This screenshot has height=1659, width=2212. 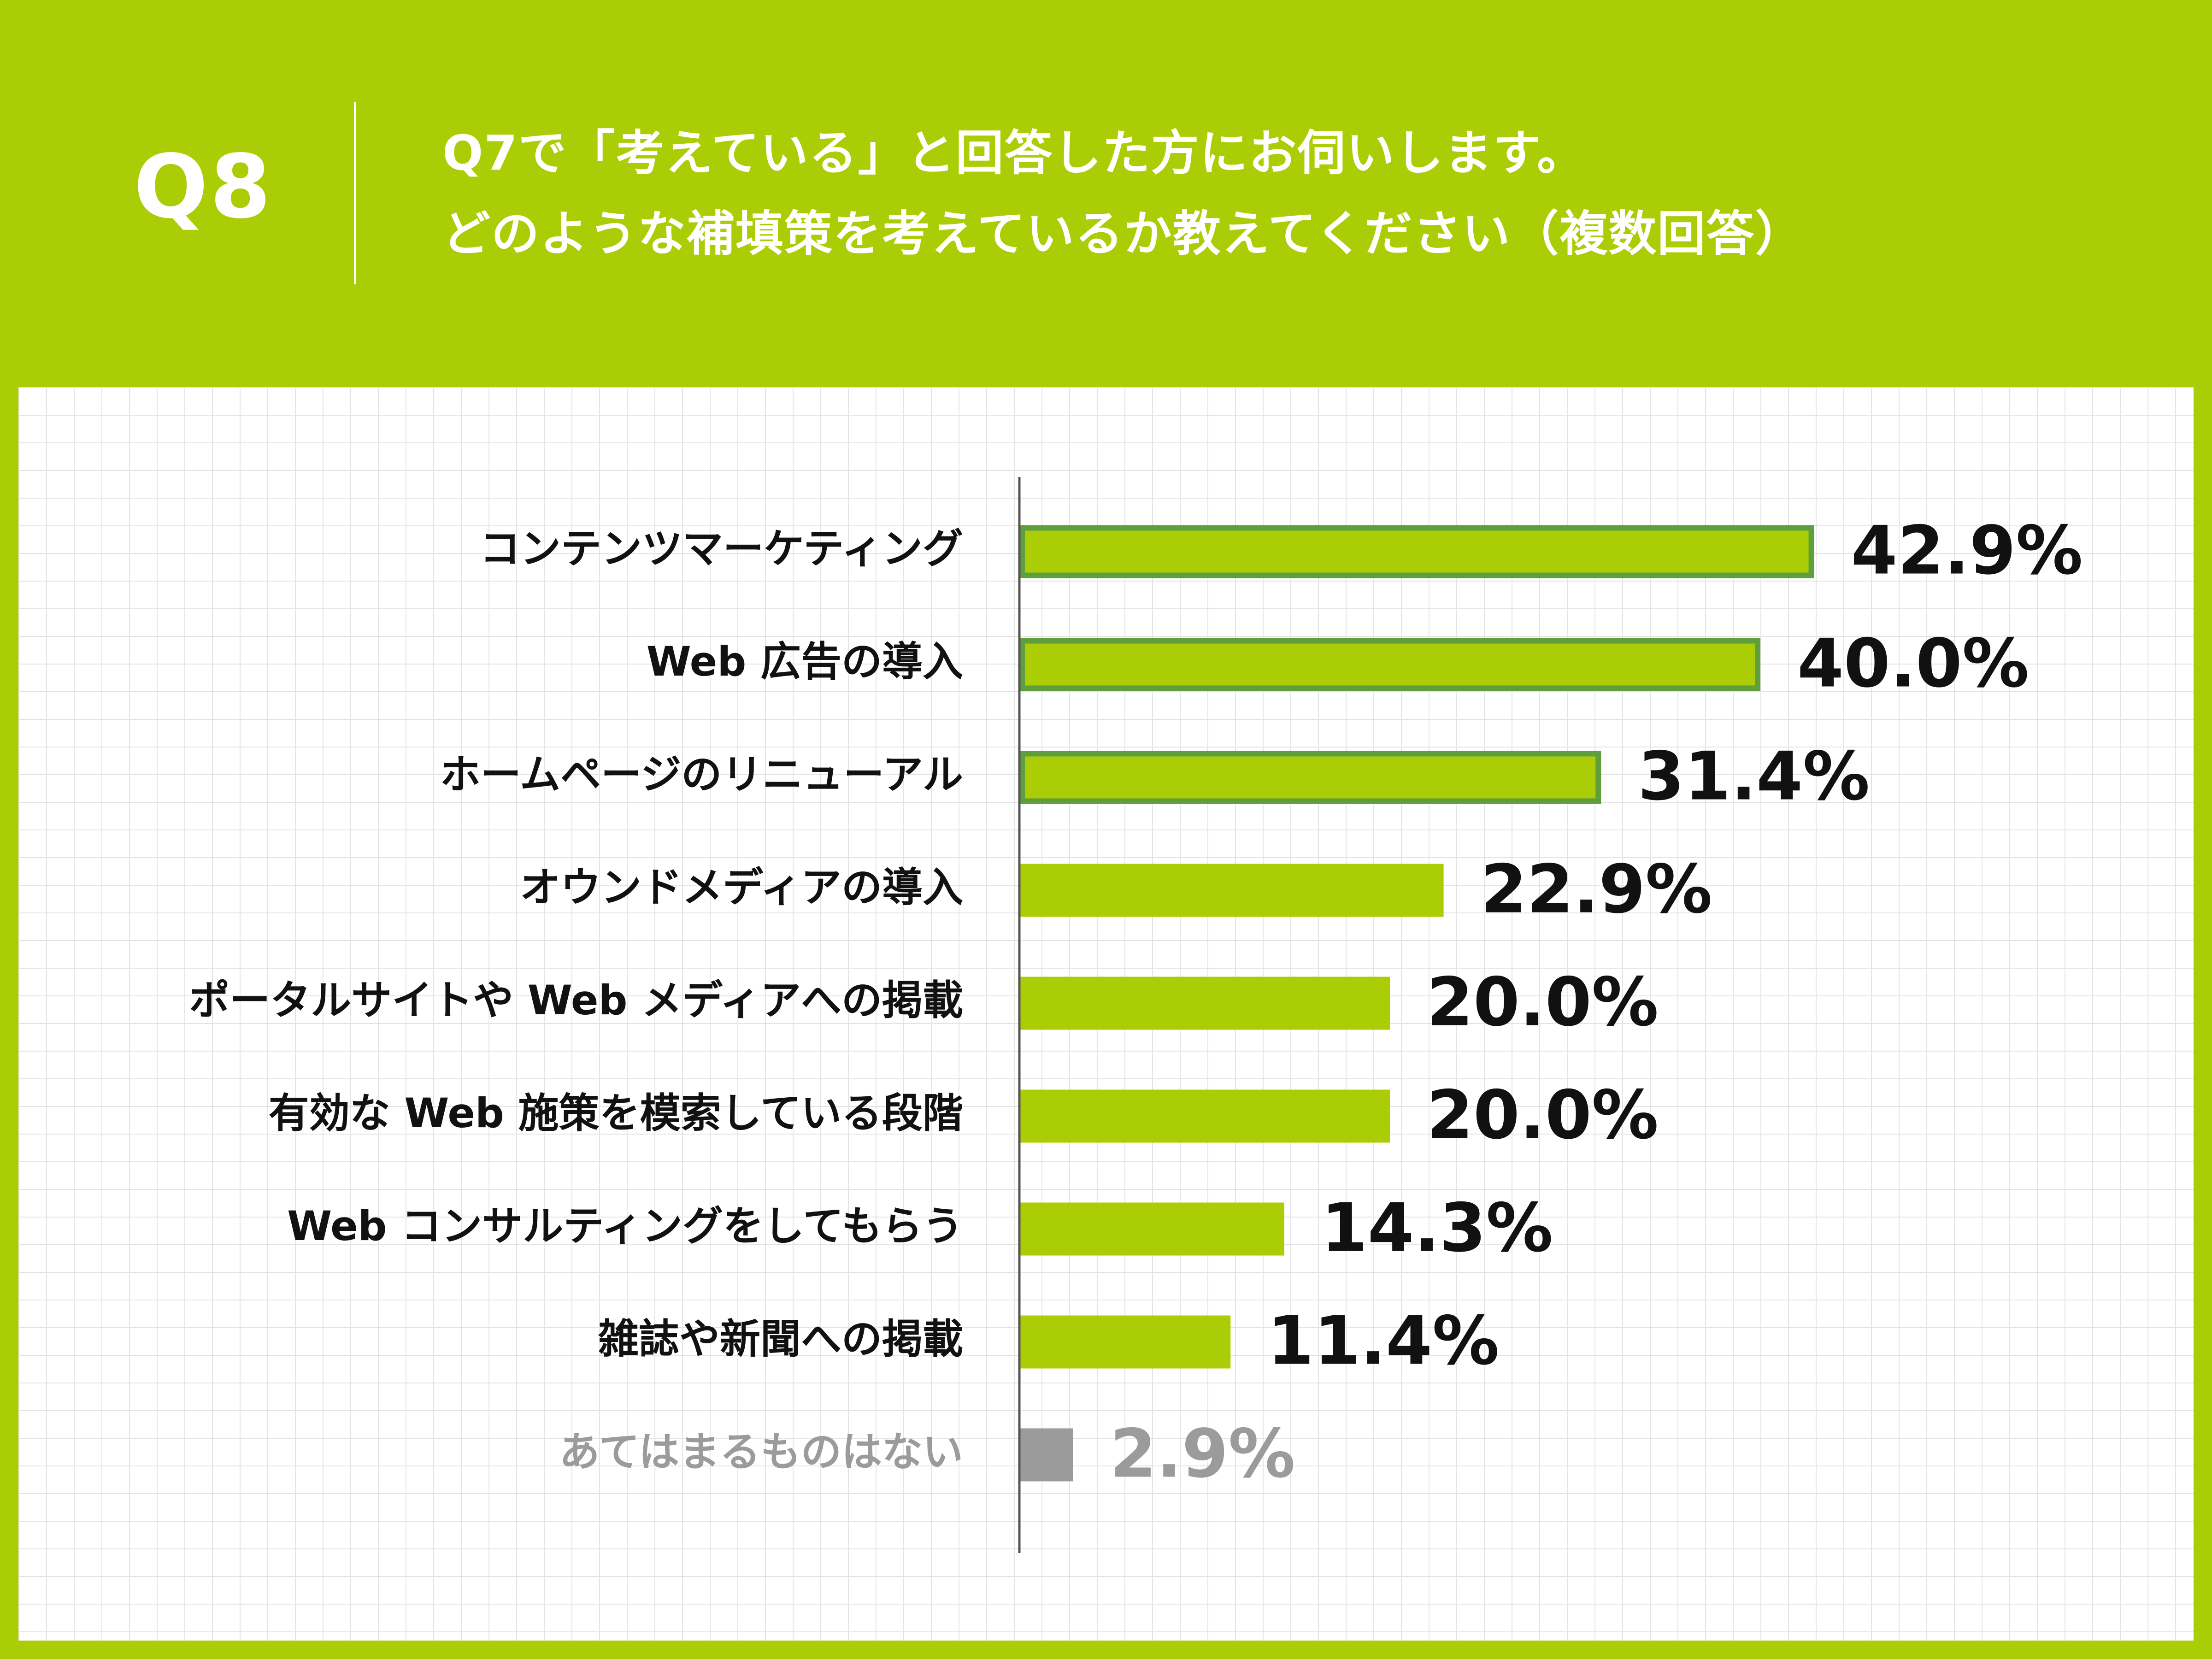 I want to click on category-label-2: Web 広告の導入, so click(x=805, y=661).